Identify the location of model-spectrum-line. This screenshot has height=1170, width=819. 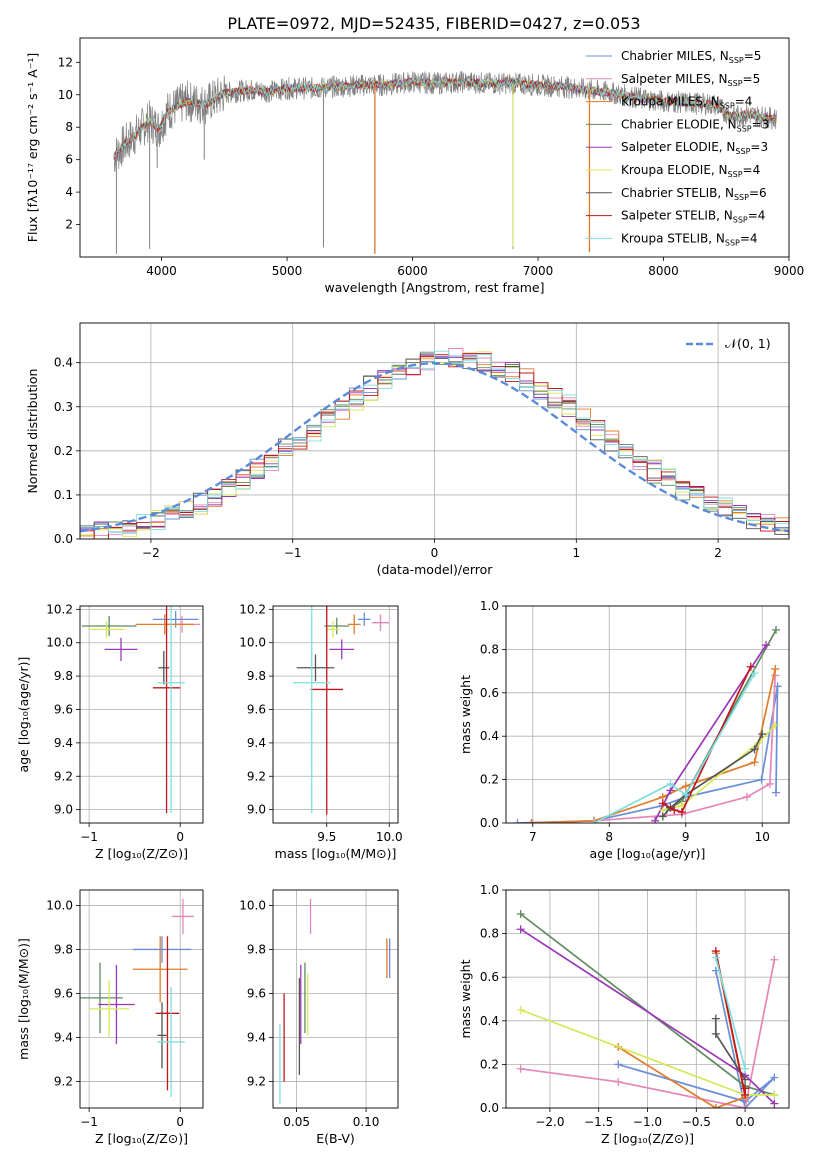
(445, 117).